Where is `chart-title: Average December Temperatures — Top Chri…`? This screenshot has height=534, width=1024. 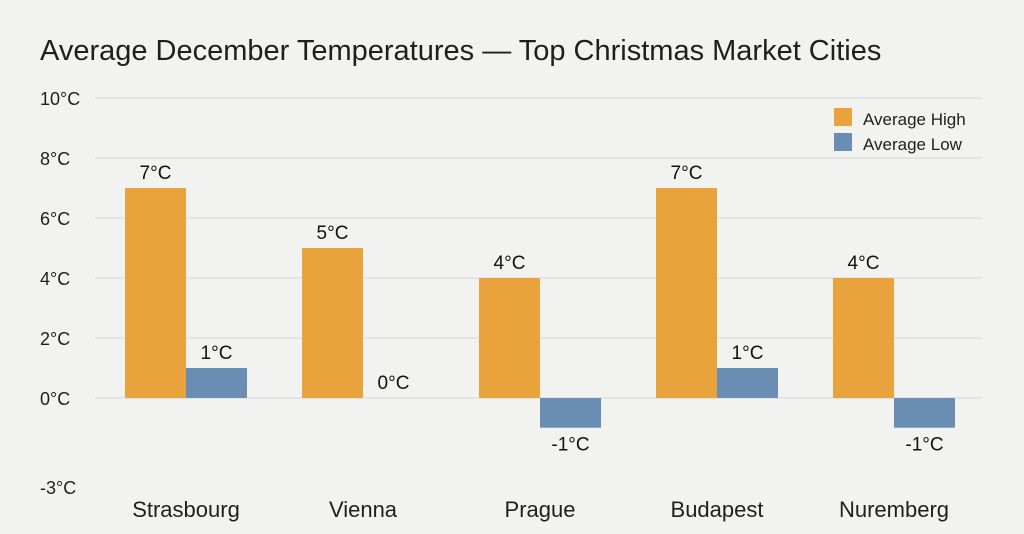
chart-title: Average December Temperatures — Top Chri… is located at coordinates (460, 51).